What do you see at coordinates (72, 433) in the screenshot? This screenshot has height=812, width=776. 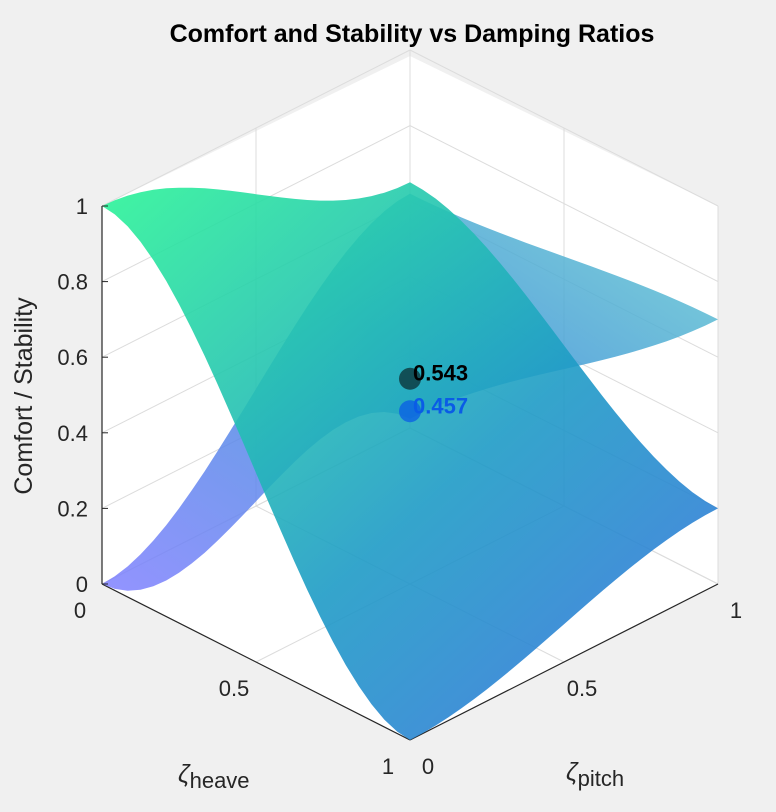 I see `z-tick-label-2: 0.4` at bounding box center [72, 433].